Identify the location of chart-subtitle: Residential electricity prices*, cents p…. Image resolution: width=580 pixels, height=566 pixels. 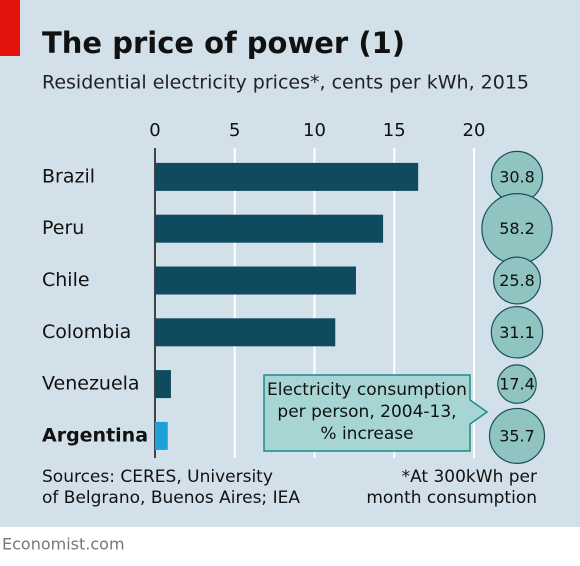
(285, 83).